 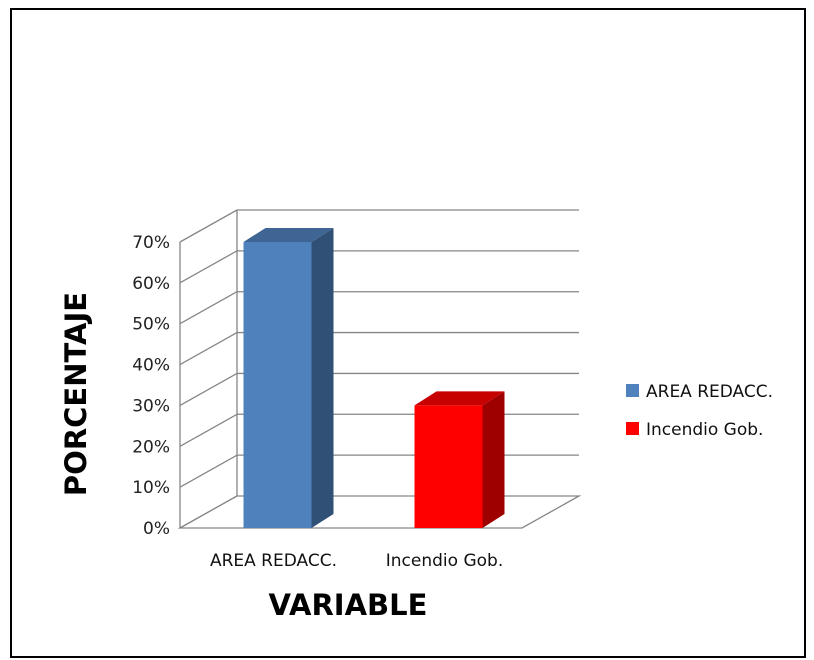 I want to click on y-tick-label-5: 50%, so click(x=151, y=325).